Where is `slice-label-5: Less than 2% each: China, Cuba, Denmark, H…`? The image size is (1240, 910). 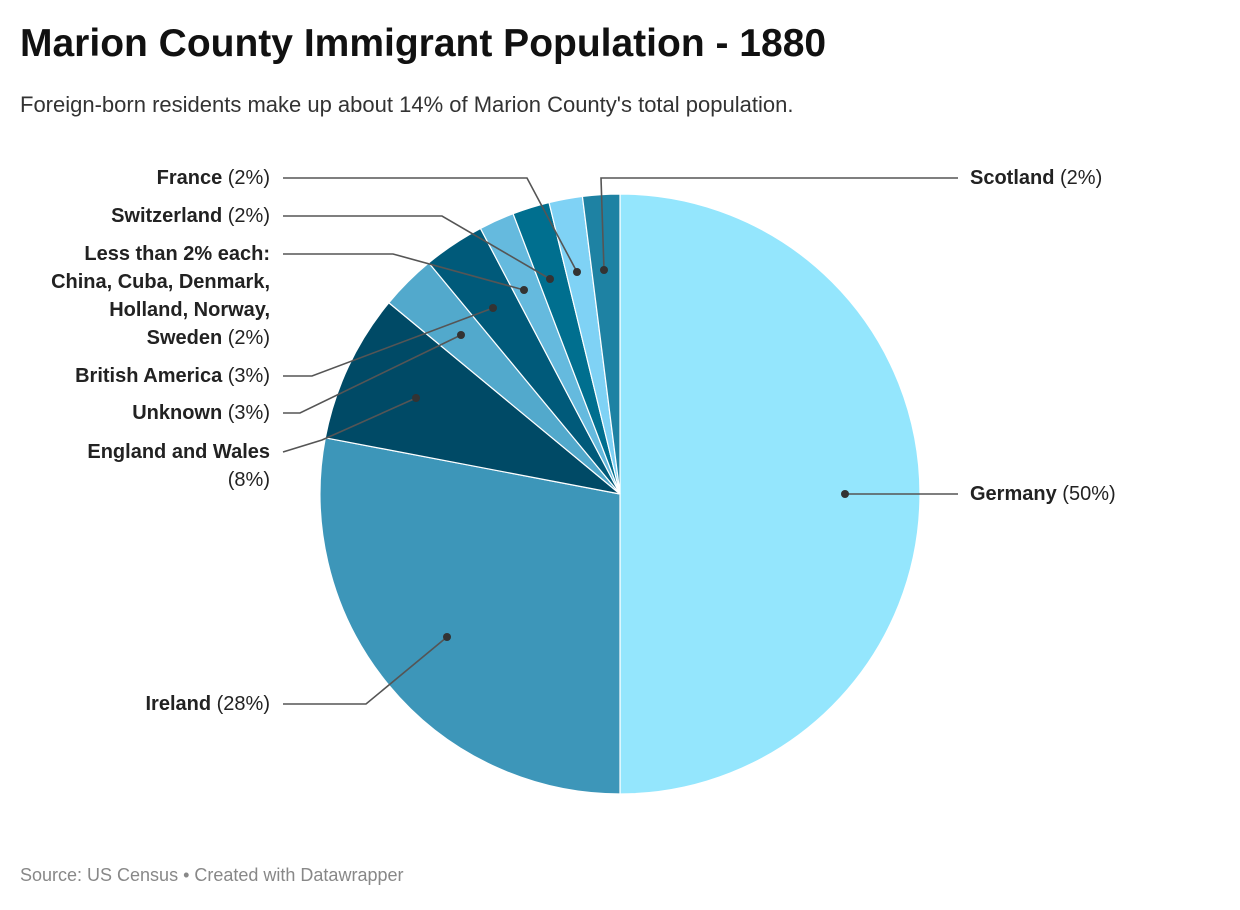
slice-label-5: Less than 2% each: China, Cuba, Denmark, H… is located at coordinates (160, 296).